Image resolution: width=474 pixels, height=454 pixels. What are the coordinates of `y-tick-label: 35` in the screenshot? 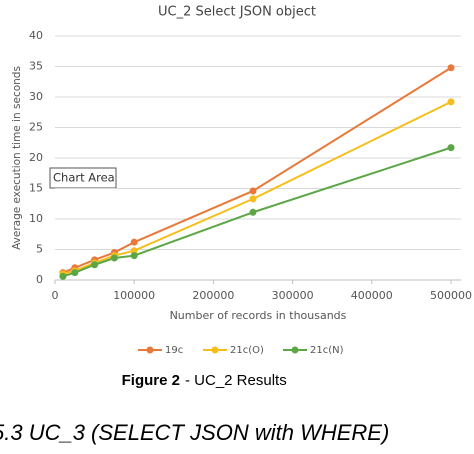 It's located at (36, 66).